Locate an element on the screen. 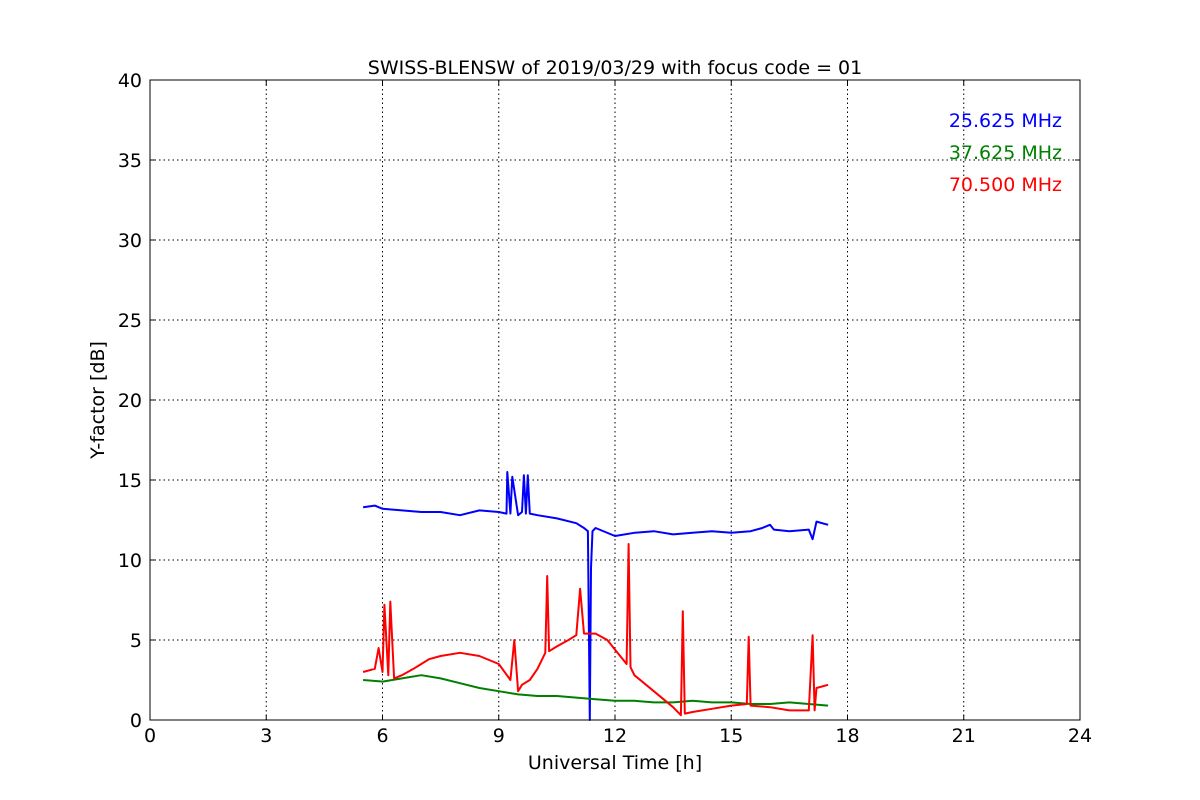 The image size is (1200, 800). legend-entry-70-500: 70.500 MHz is located at coordinates (1005, 185).